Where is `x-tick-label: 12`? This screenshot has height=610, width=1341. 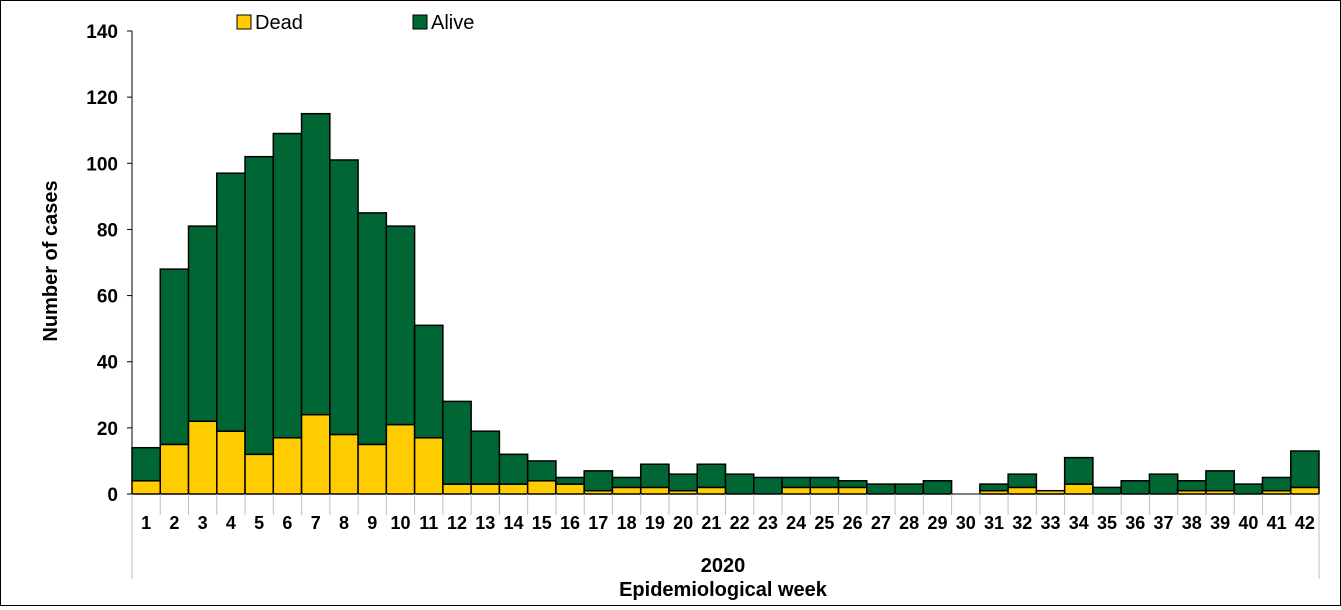 x-tick-label: 12 is located at coordinates (457, 523).